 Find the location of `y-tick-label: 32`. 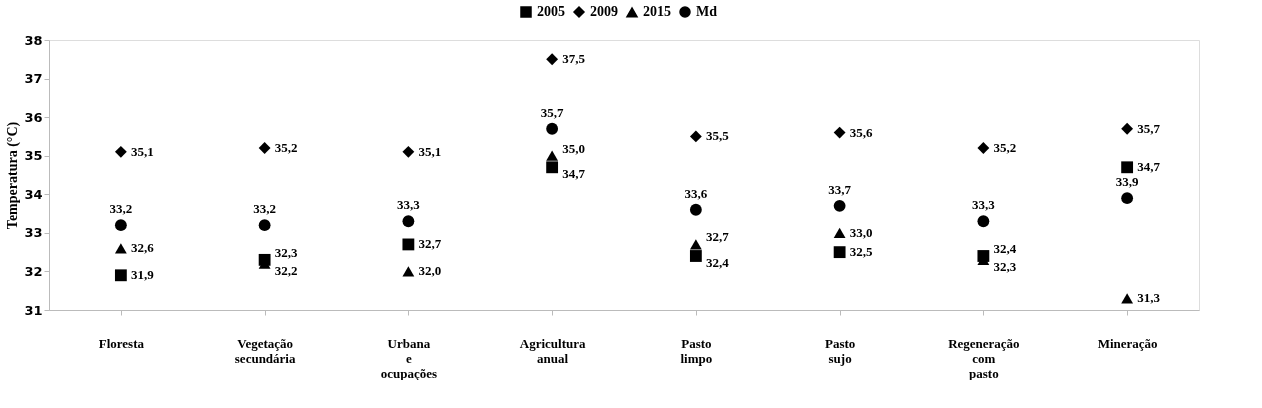

y-tick-label: 32 is located at coordinates (33, 271).